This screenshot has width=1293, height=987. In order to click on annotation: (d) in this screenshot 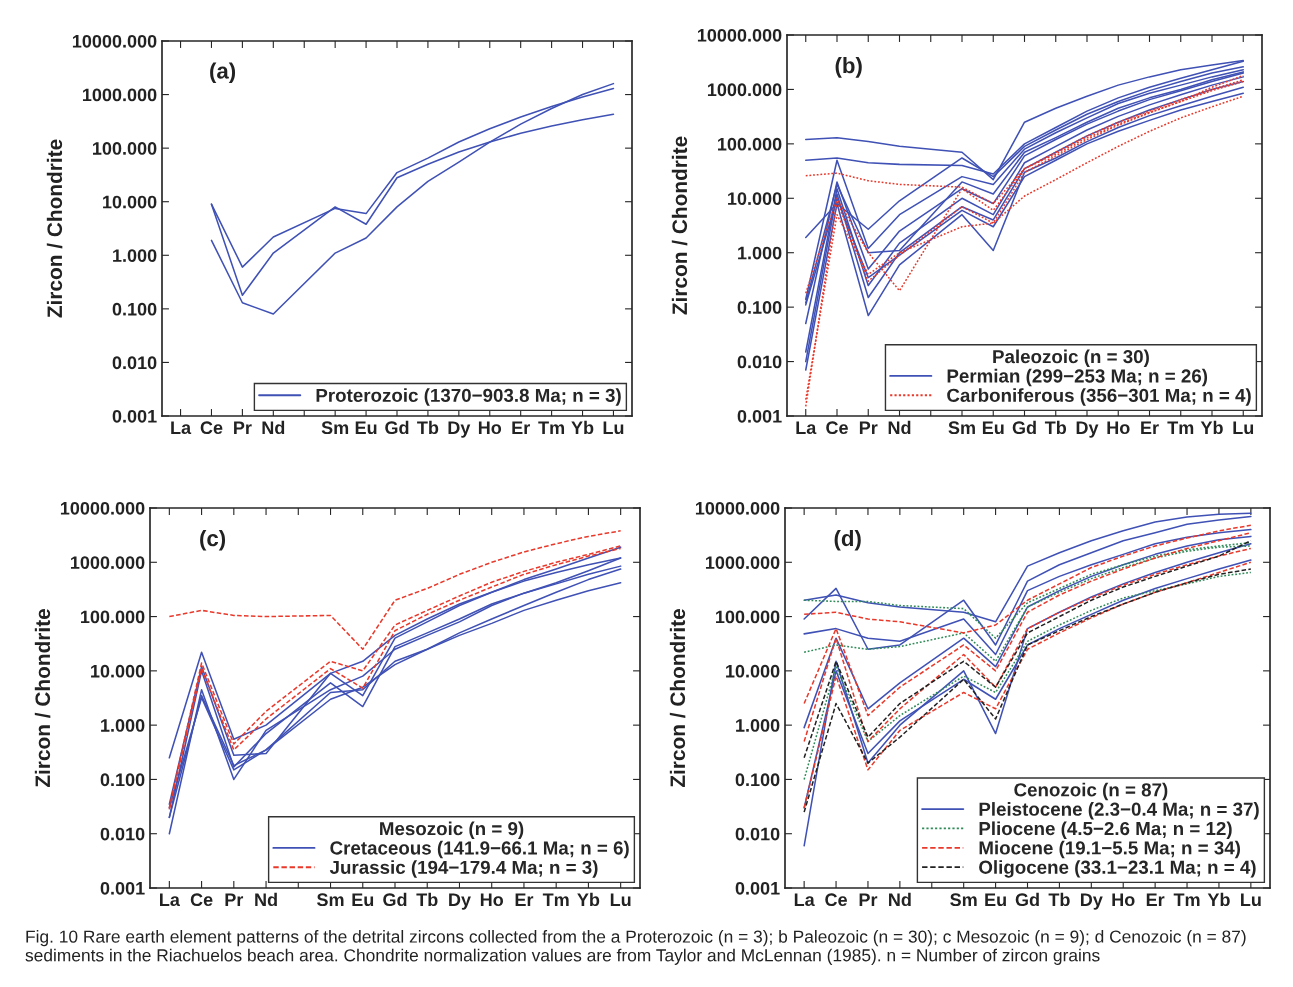, I will do `click(847, 540)`.